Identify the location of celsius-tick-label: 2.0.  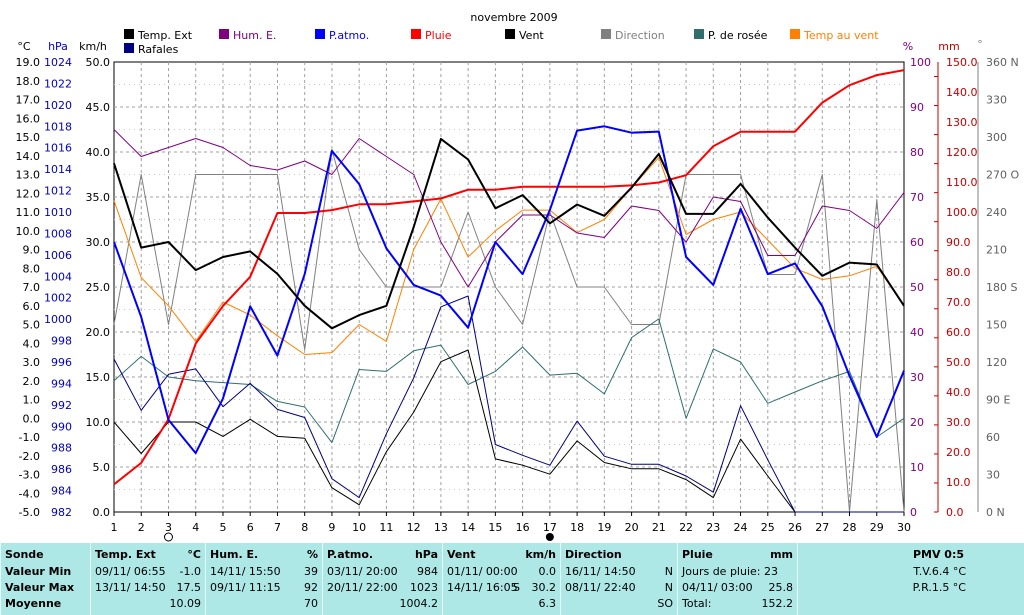
(32, 381).